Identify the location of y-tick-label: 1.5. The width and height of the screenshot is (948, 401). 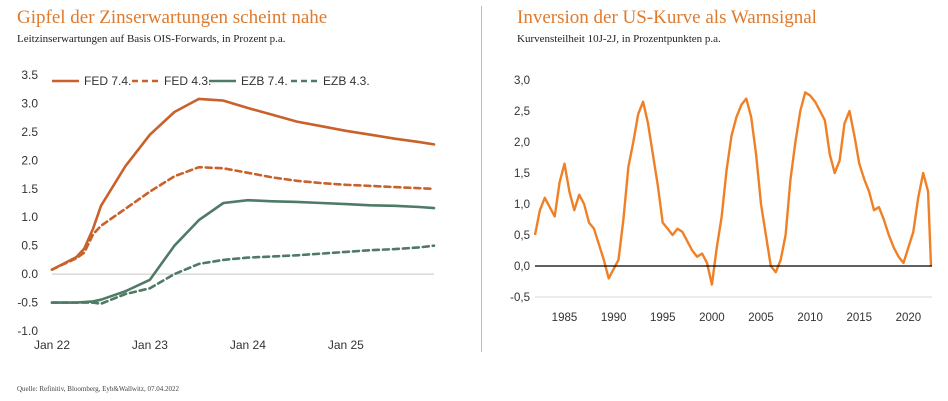
(29, 189).